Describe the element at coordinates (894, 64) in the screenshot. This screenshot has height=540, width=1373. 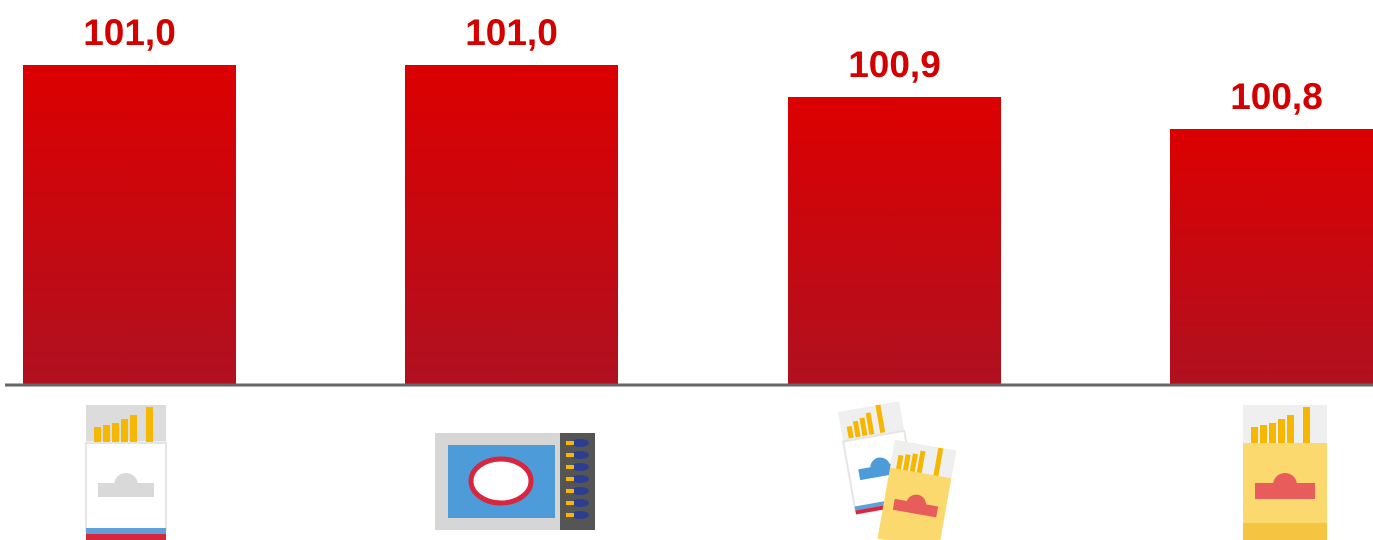
I see `value-label-3: 100,9` at that location.